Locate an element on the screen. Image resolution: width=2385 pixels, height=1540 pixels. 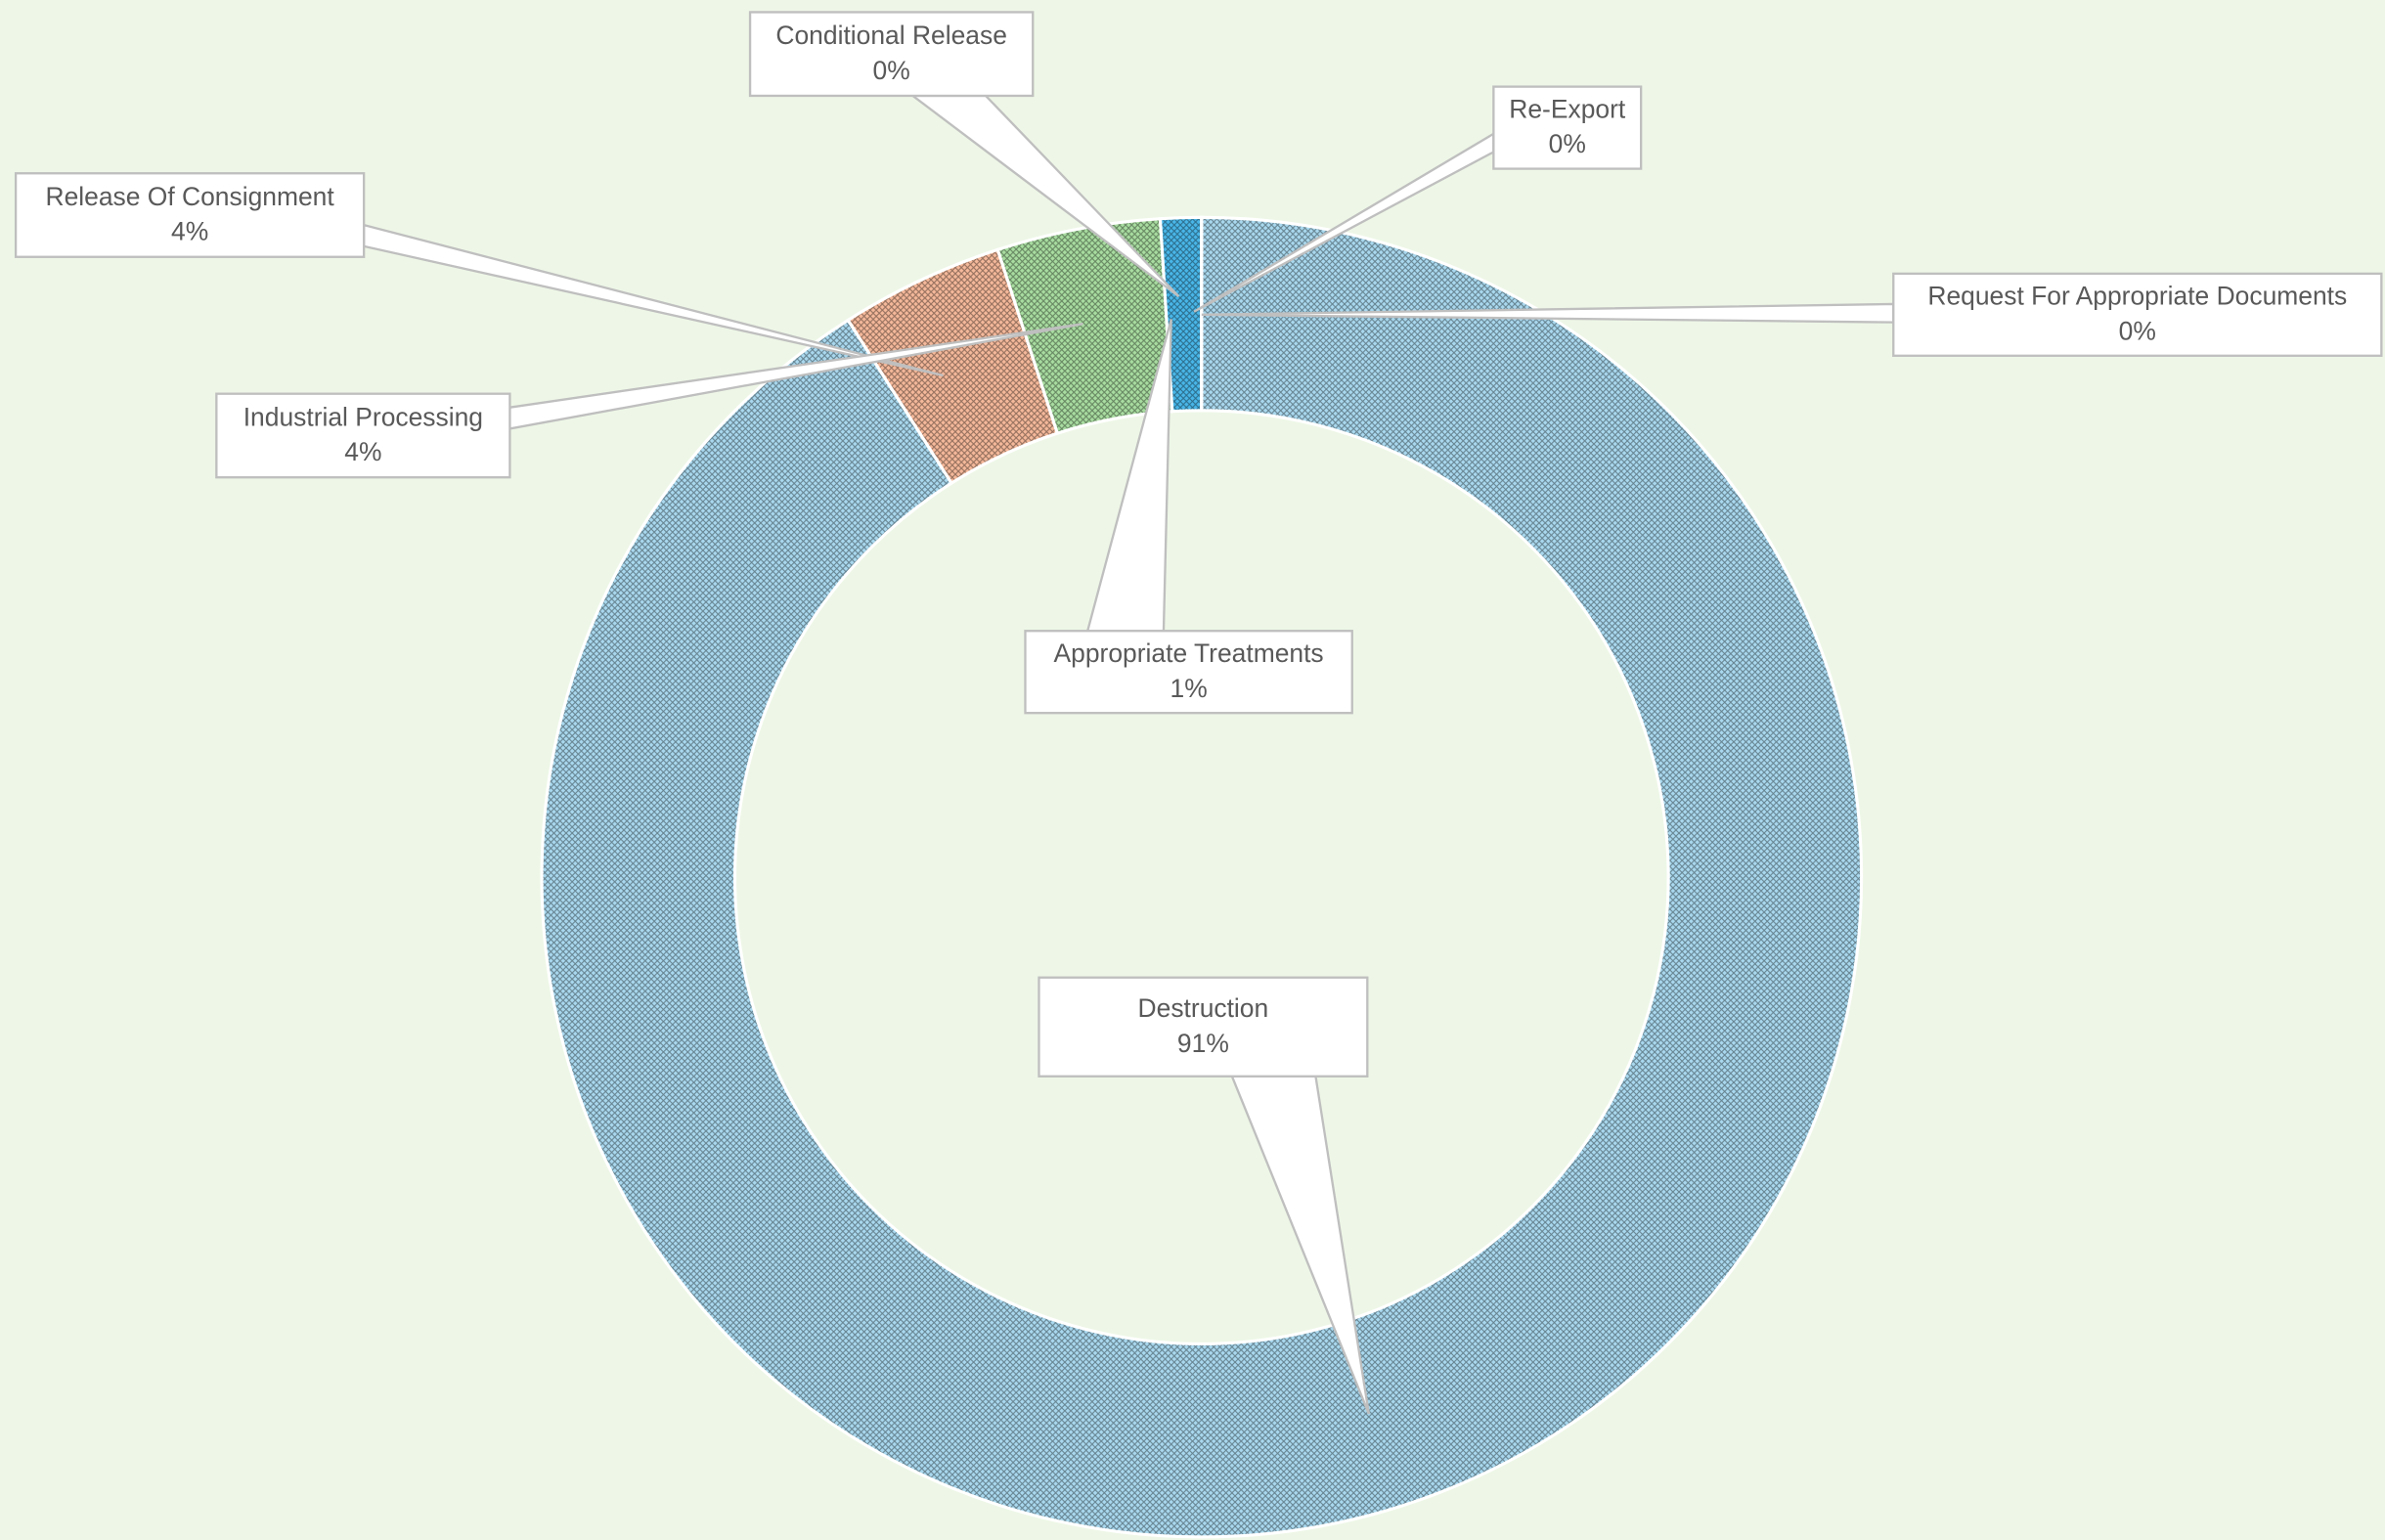
data-label-name: Destruction is located at coordinates (1203, 1008).